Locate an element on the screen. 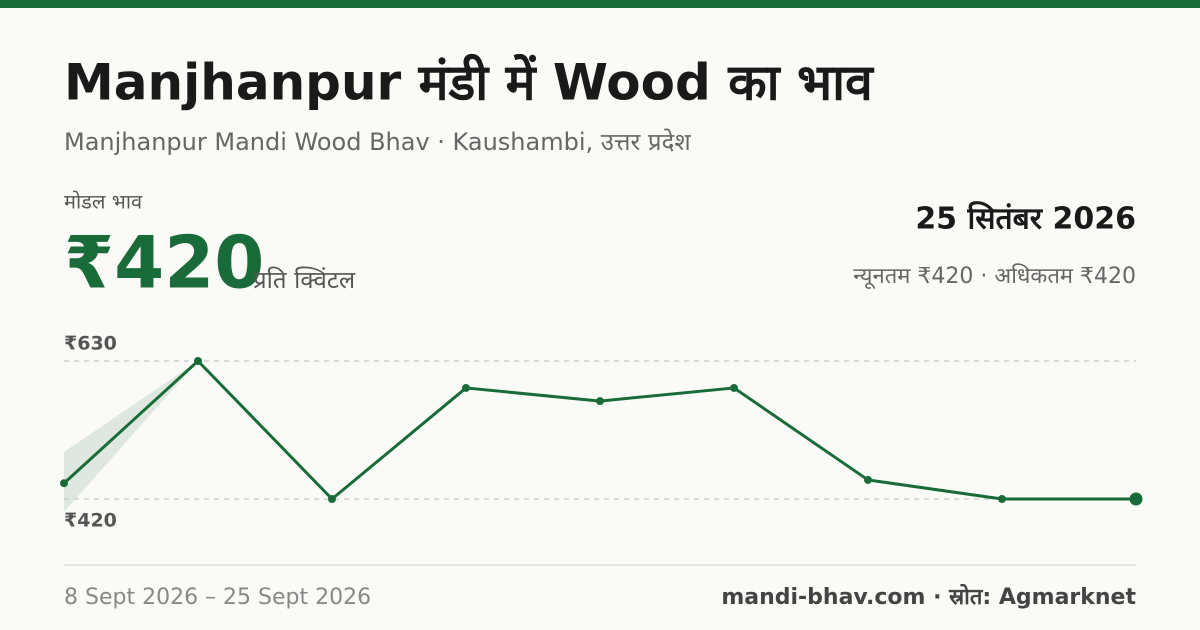 The width and height of the screenshot is (1200, 630). top-bar is located at coordinates (600, 4).